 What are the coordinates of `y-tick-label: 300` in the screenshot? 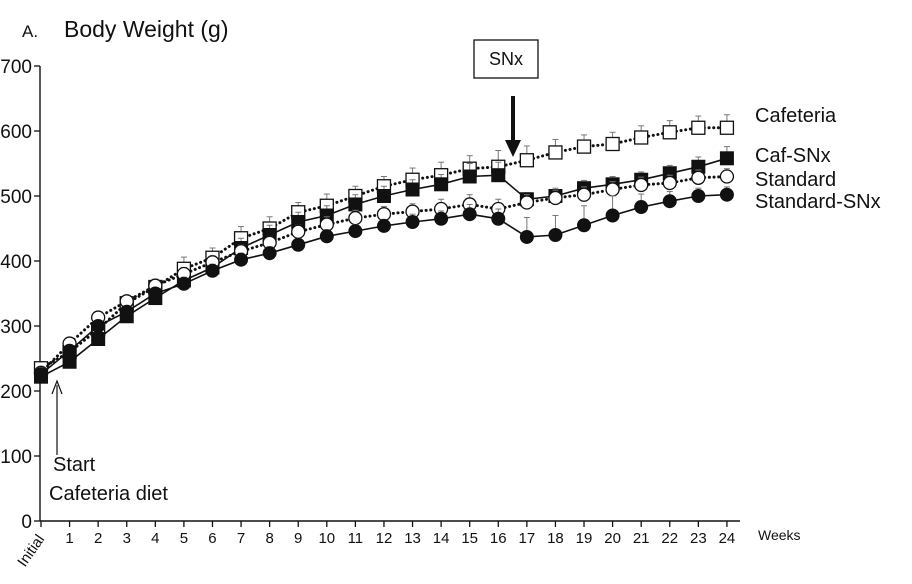 It's located at (16, 327).